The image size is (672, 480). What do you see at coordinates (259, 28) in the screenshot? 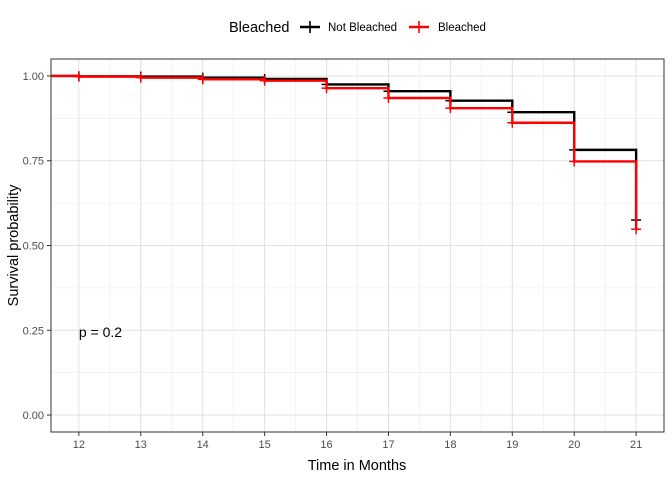
I see `legend-title: Bleached` at bounding box center [259, 28].